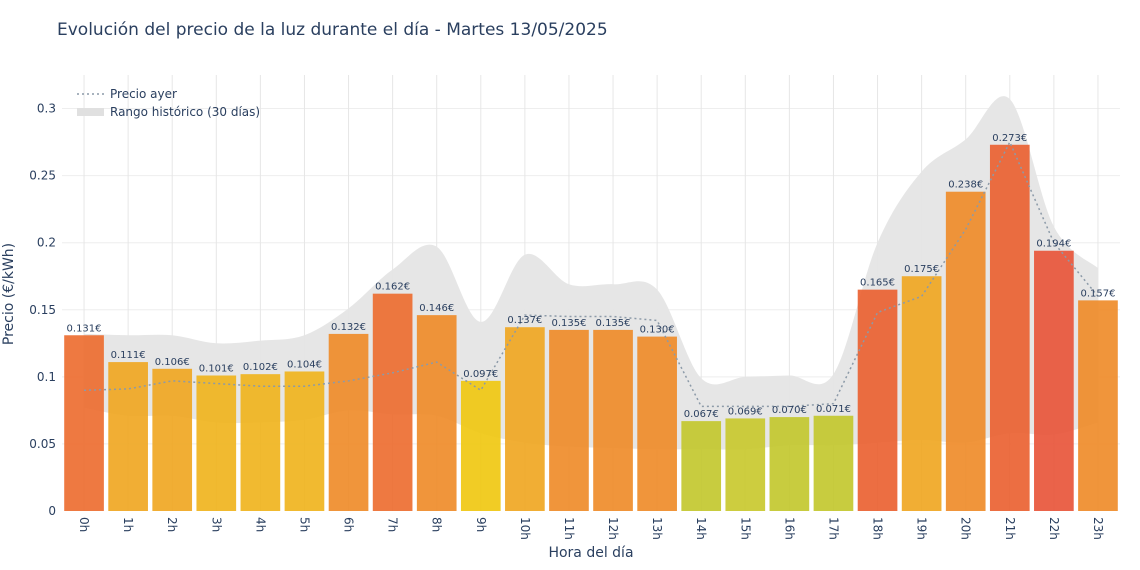 This screenshot has height=570, width=1140. What do you see at coordinates (965, 185) in the screenshot?
I see `bar-value-label: 0.238€` at bounding box center [965, 185].